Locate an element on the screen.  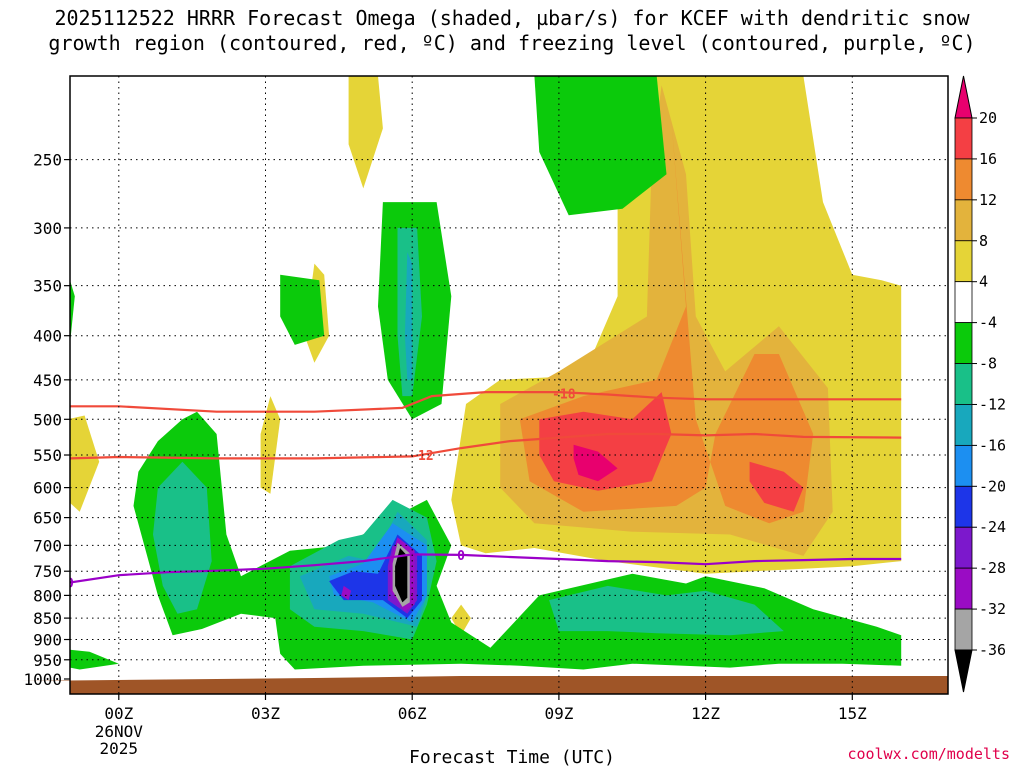
colorbar-tick-label: -8 is located at coordinates (988, 364).